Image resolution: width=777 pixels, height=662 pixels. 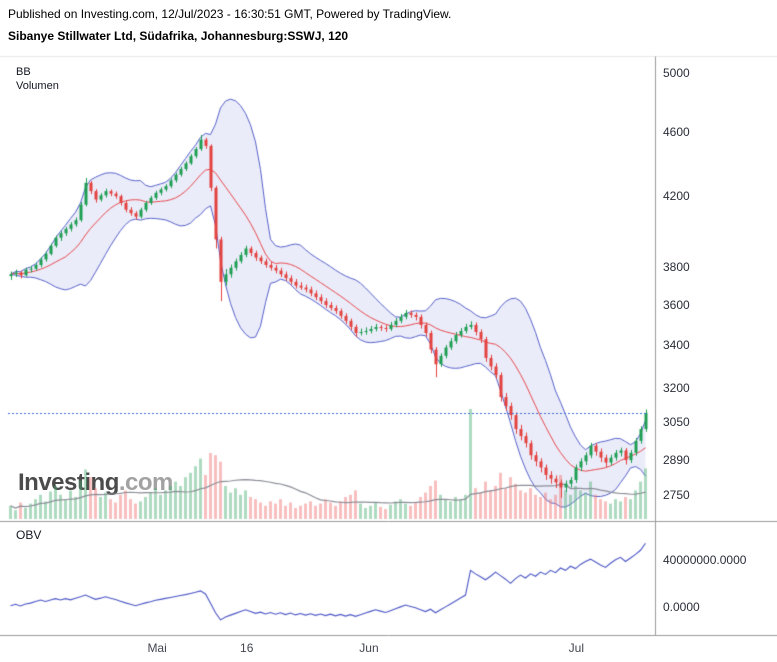 I want to click on price-tick-label: 5000, so click(x=676, y=73).